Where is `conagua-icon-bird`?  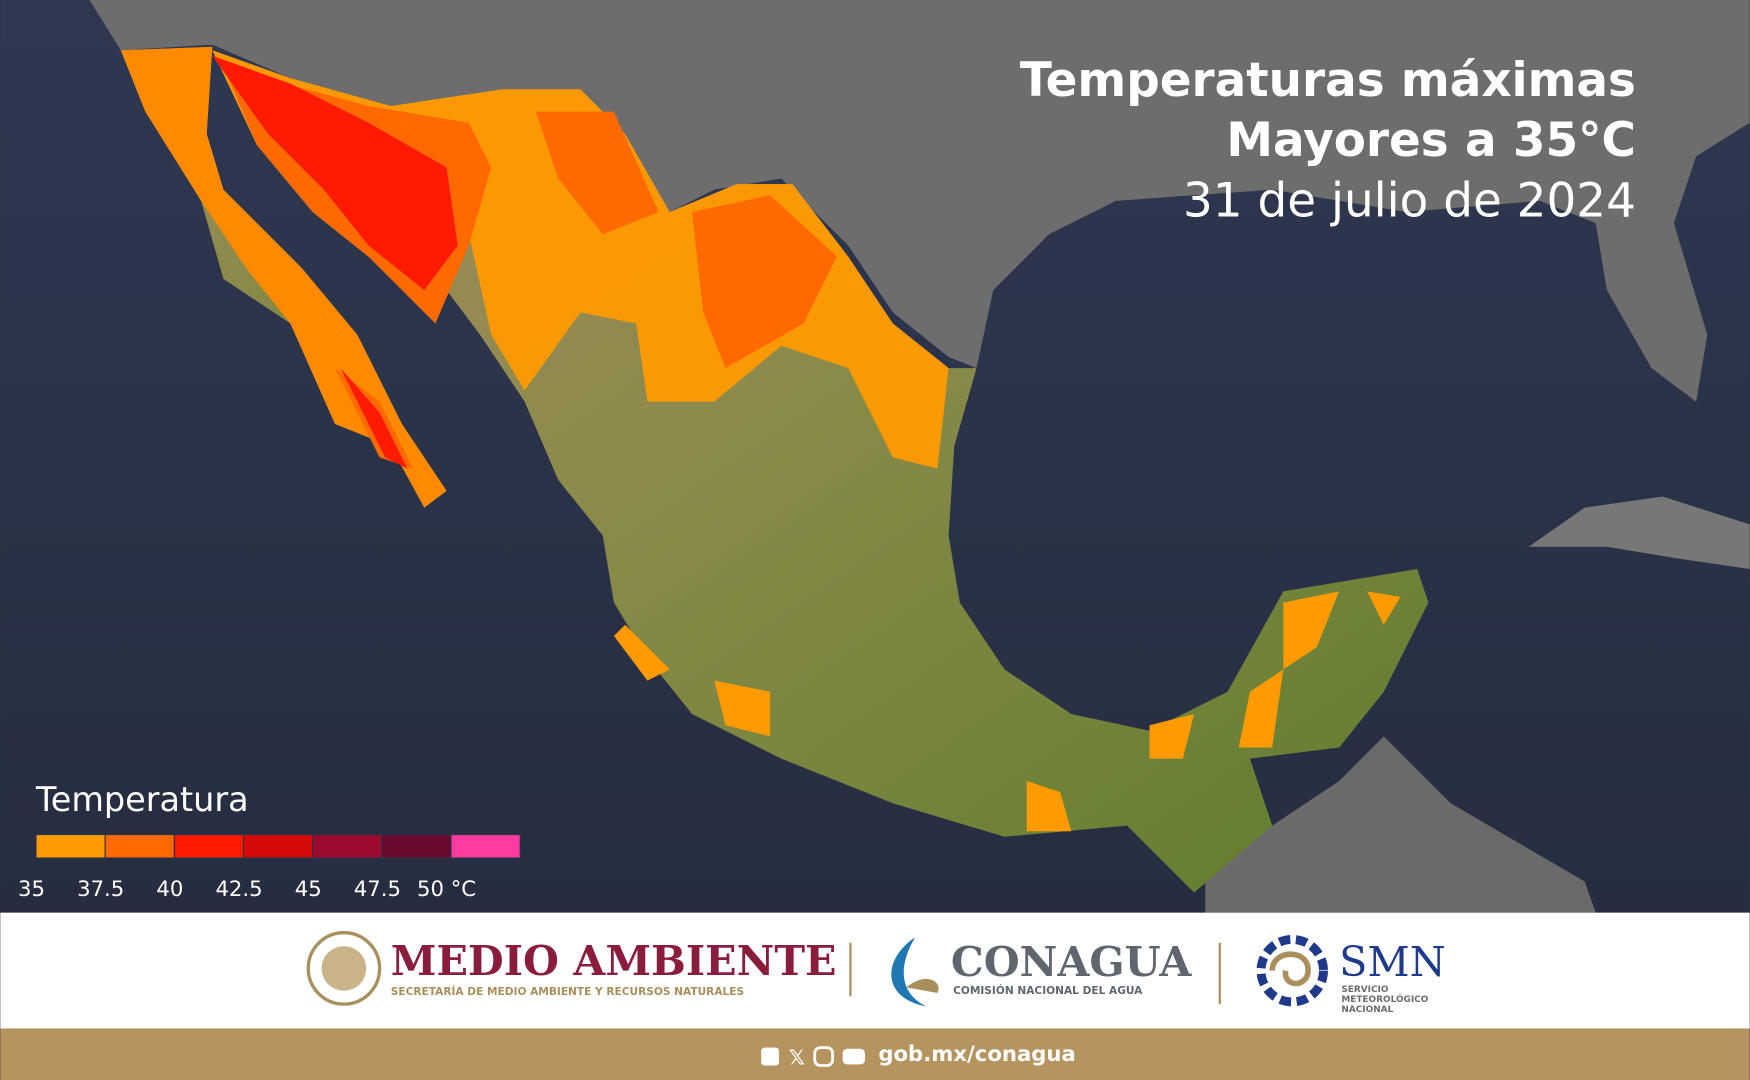 conagua-icon-bird is located at coordinates (922, 985).